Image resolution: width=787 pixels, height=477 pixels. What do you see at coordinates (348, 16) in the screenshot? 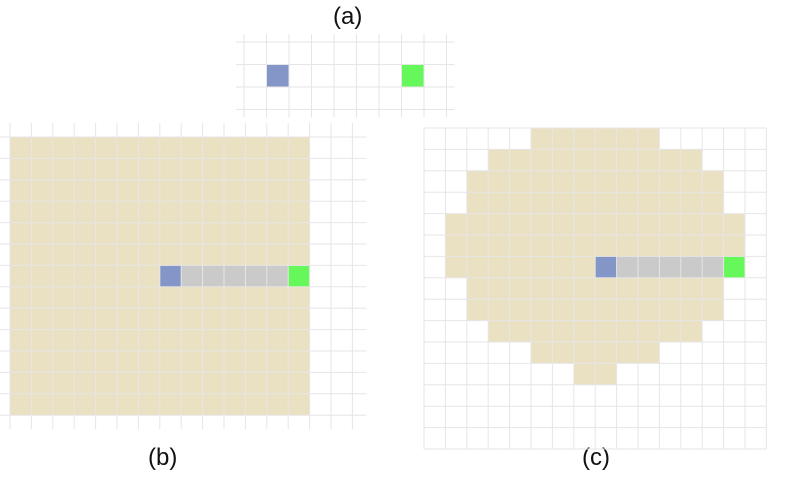
I see `panel-a-label: (a)` at bounding box center [348, 16].